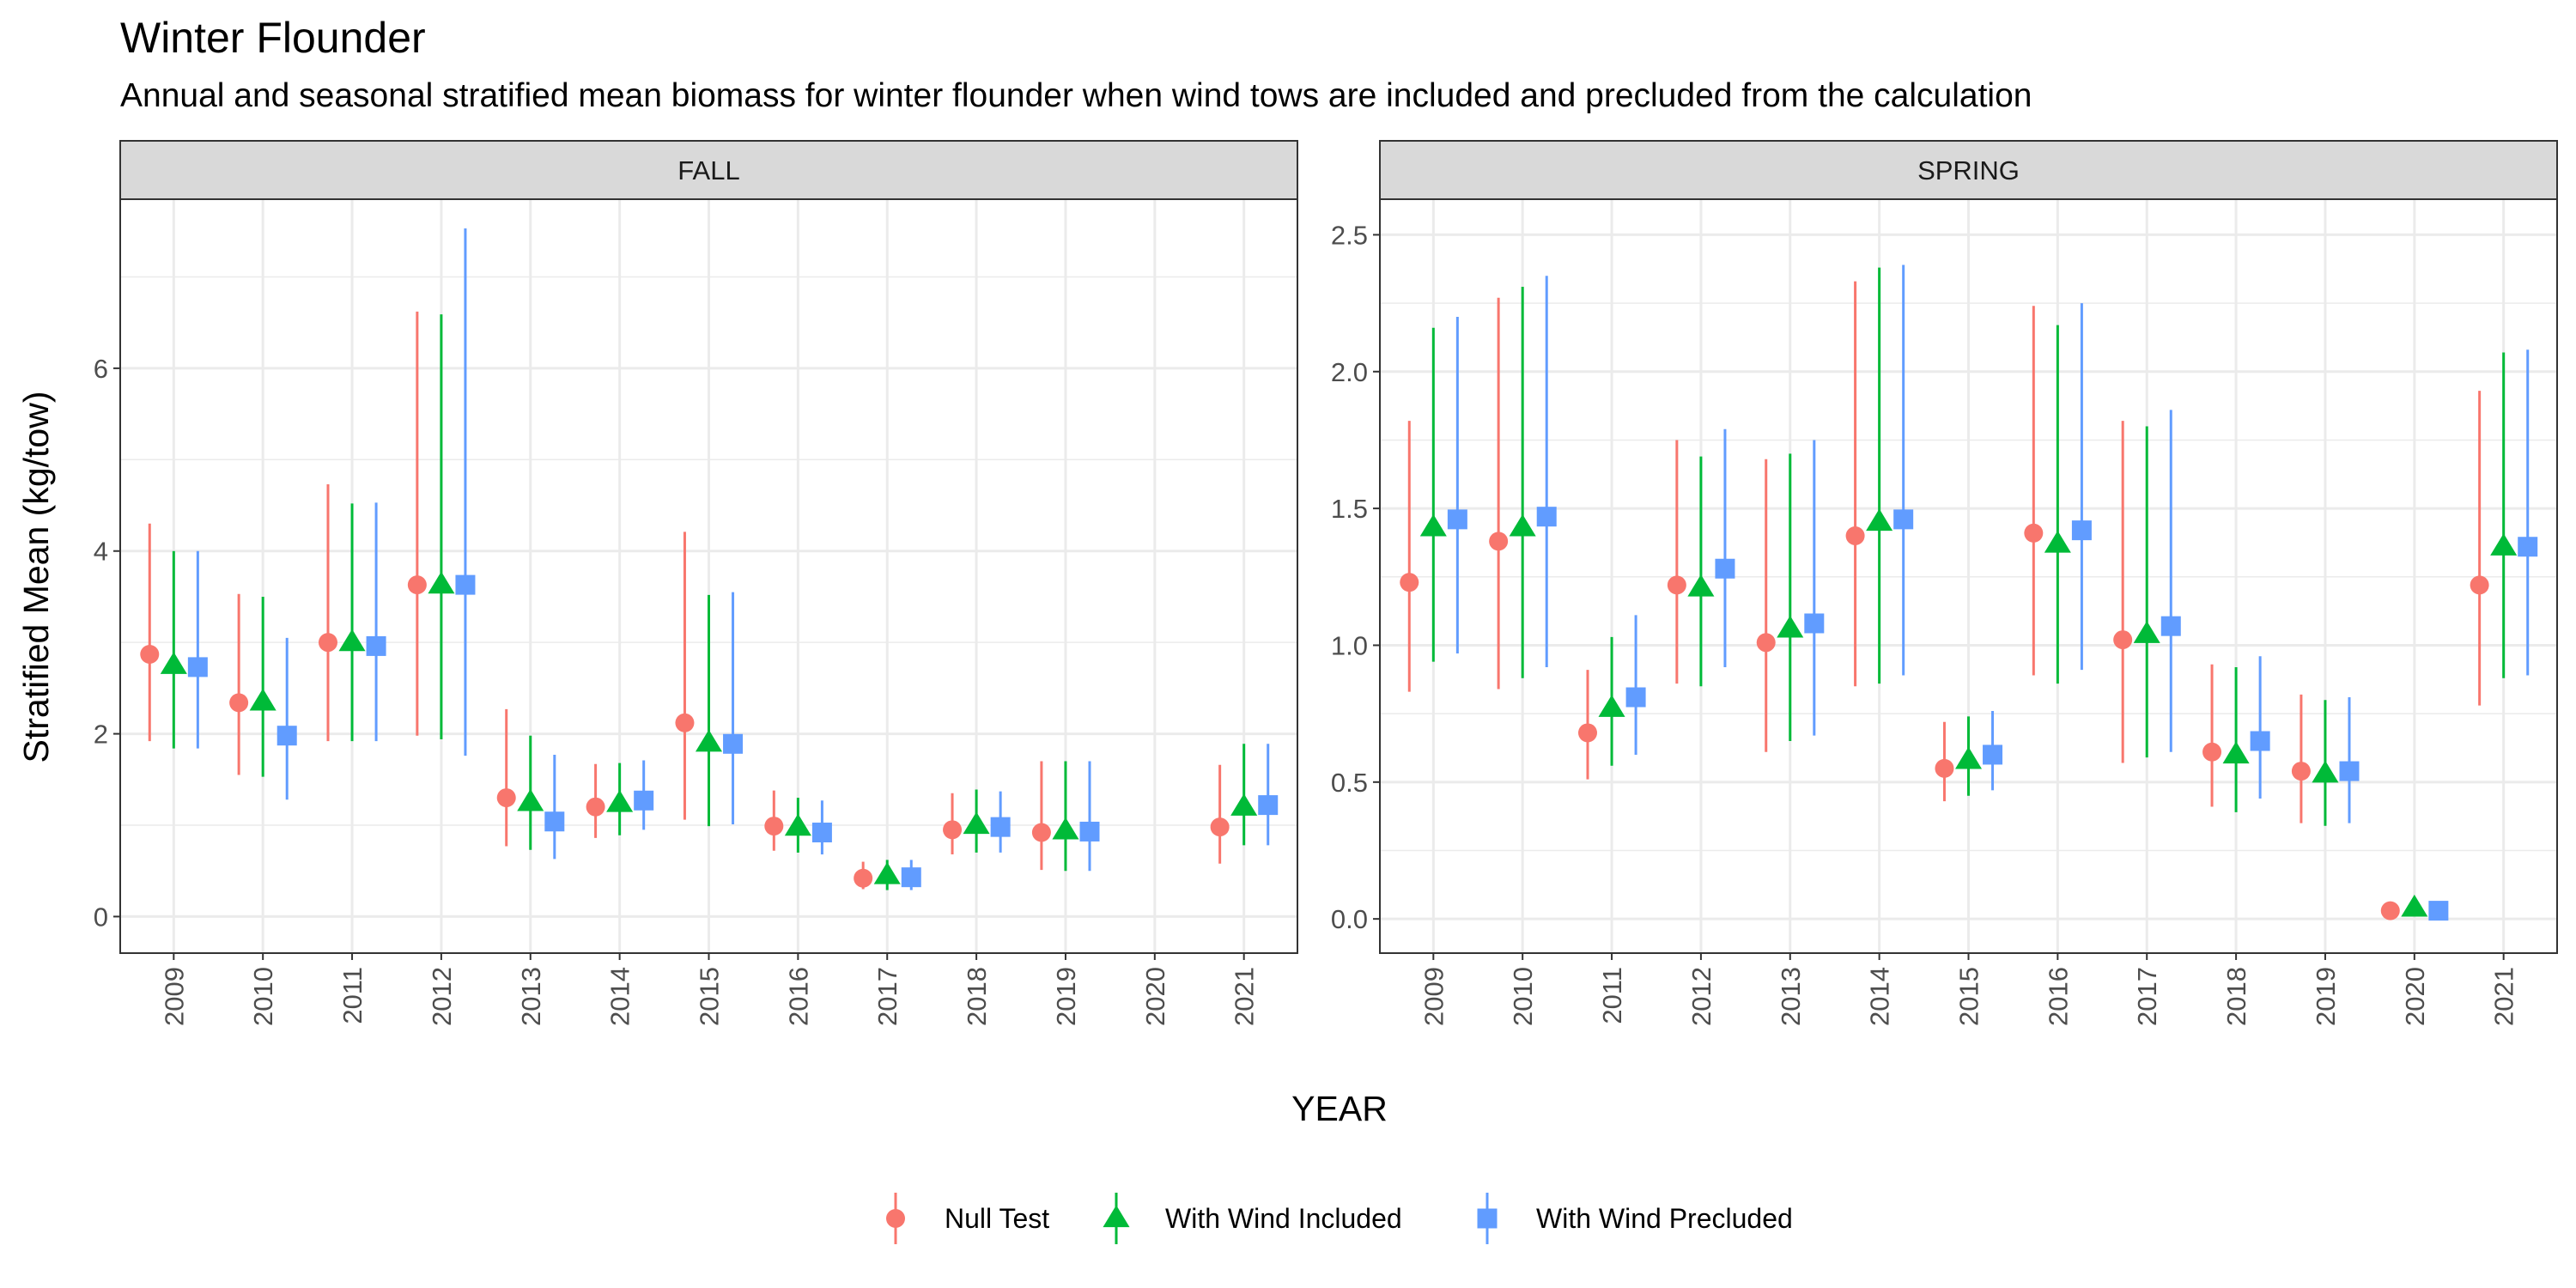 This screenshot has width=2576, height=1288. Describe the element at coordinates (101, 917) in the screenshot. I see `y-tick-label: 0` at that location.